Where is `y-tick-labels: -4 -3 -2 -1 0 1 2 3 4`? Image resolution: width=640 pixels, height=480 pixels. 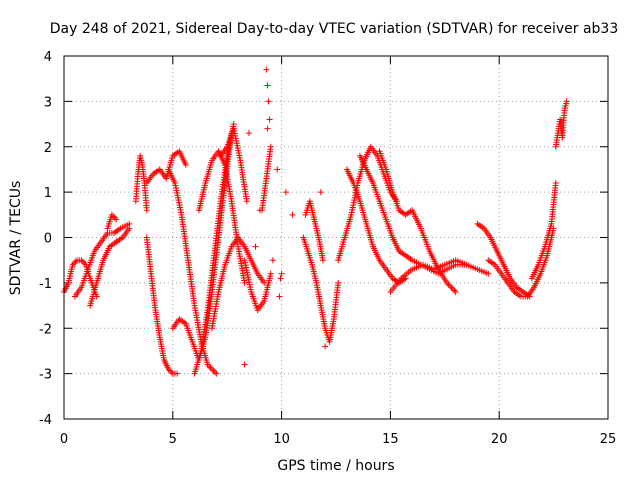 y-tick-labels: -4 -3 -2 -1 0 1 2 3 4 is located at coordinates (45, 239).